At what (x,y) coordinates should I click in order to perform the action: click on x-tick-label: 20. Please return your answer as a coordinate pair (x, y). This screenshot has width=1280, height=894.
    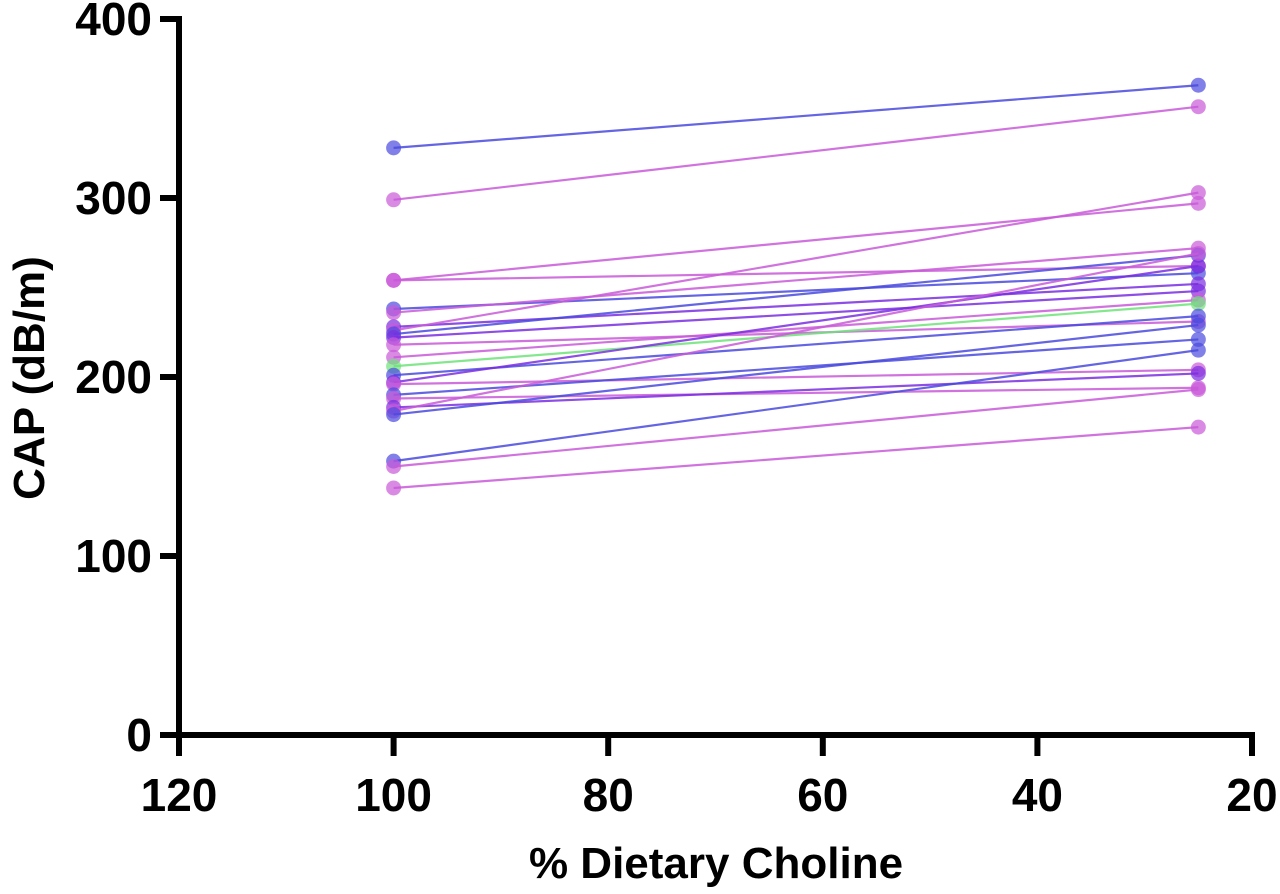
    Looking at the image, I should click on (1251, 795).